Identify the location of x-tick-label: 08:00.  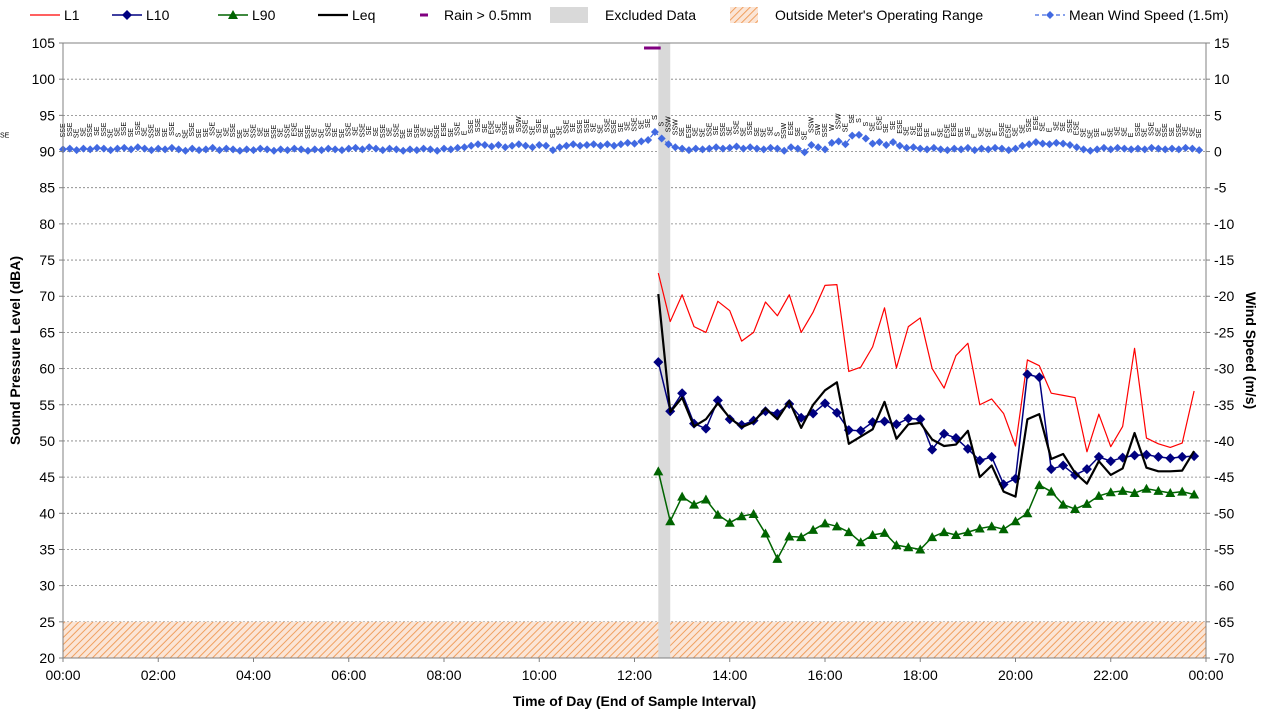
(443, 675).